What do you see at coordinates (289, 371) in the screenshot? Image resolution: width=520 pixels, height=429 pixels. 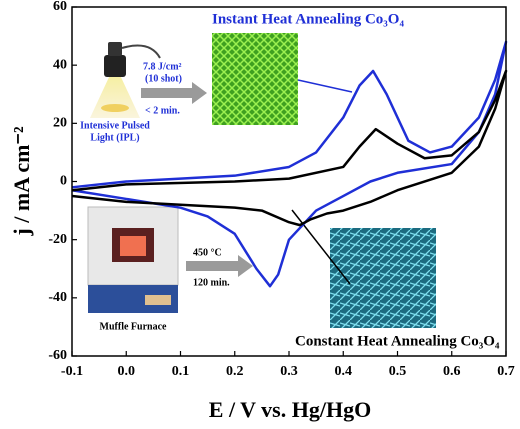 I see `x-tick-label: 0.3` at bounding box center [289, 371].